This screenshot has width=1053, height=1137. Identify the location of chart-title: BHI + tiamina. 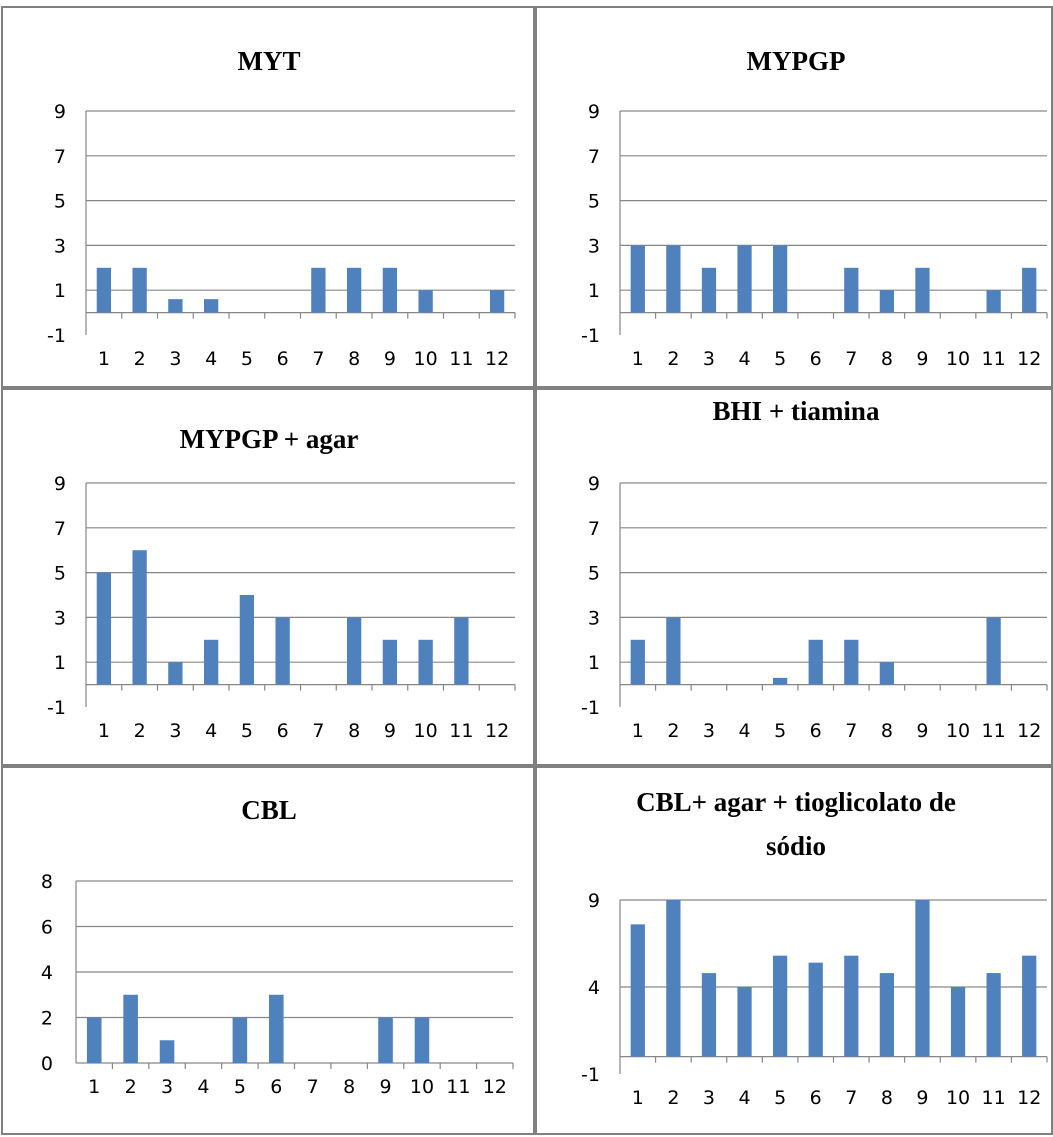
(796, 411).